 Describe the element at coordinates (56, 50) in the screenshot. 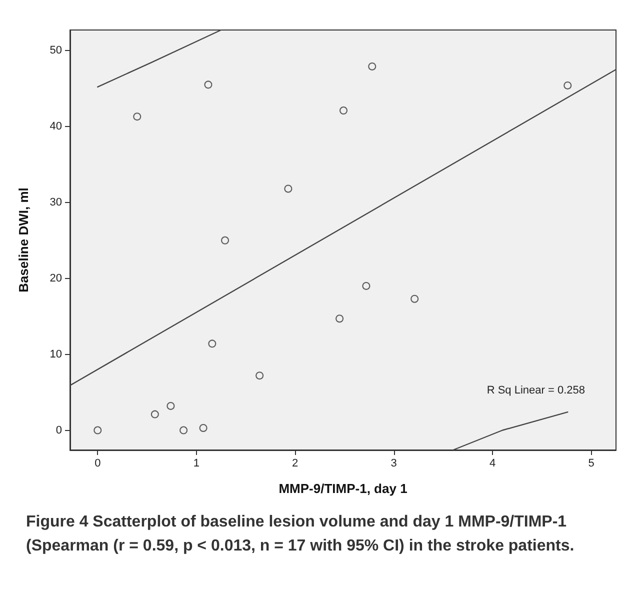

I see `y-tick-label: 50` at that location.